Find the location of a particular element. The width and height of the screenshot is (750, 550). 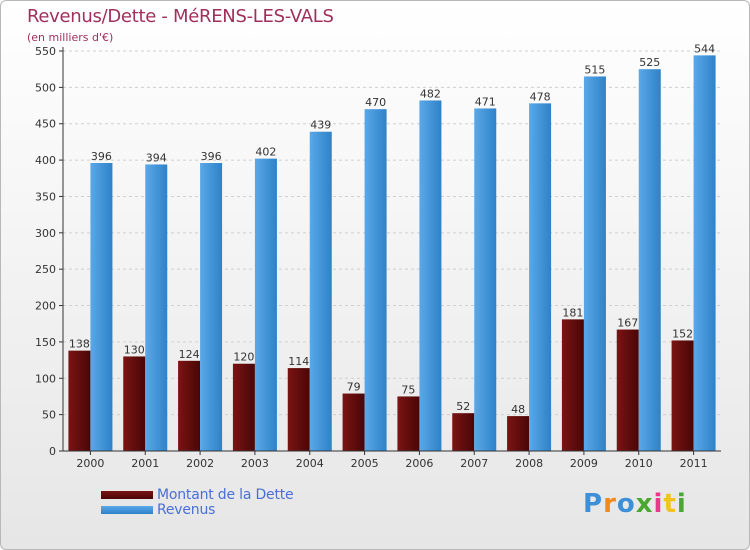

x-tick-label: 2003 is located at coordinates (255, 463).